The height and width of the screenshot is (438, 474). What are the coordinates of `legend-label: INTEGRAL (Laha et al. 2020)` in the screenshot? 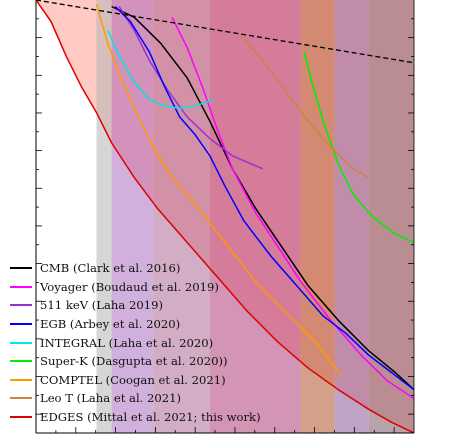 It's located at (127, 342).